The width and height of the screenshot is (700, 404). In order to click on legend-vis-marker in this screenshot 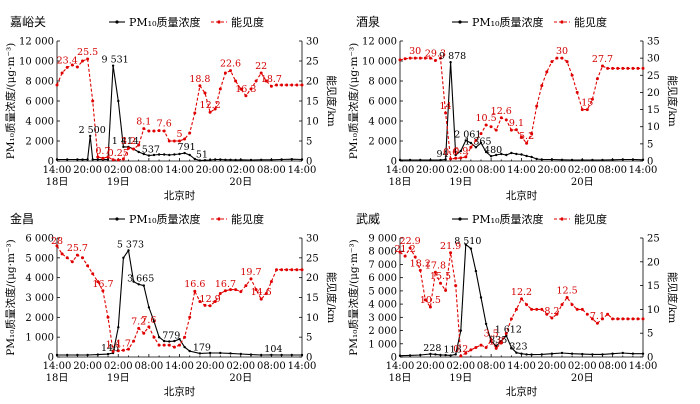, I will do `click(562, 219)`.